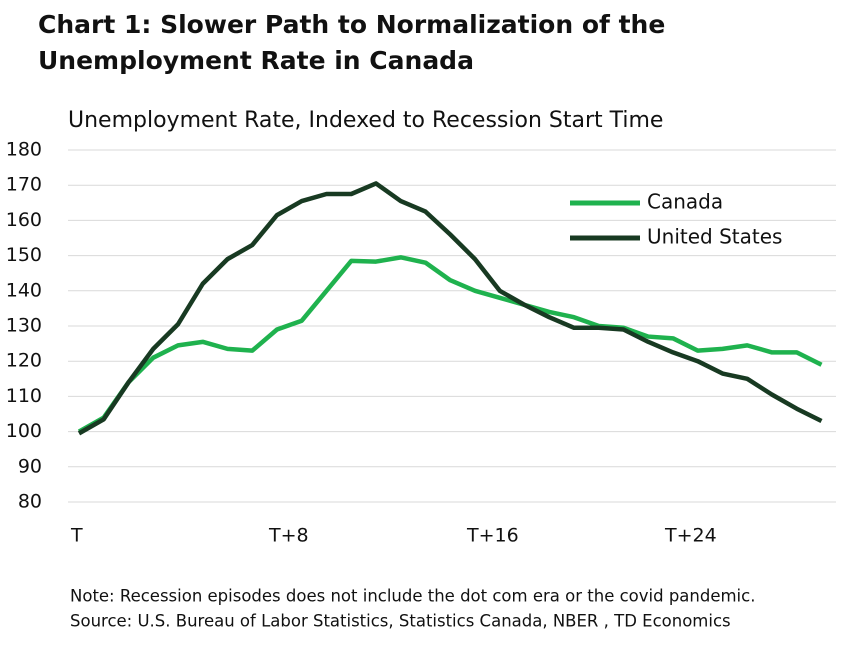 This screenshot has height=648, width=868. What do you see at coordinates (256, 60) in the screenshot?
I see `chart-title: Unemployment Rate in Canada` at bounding box center [256, 60].